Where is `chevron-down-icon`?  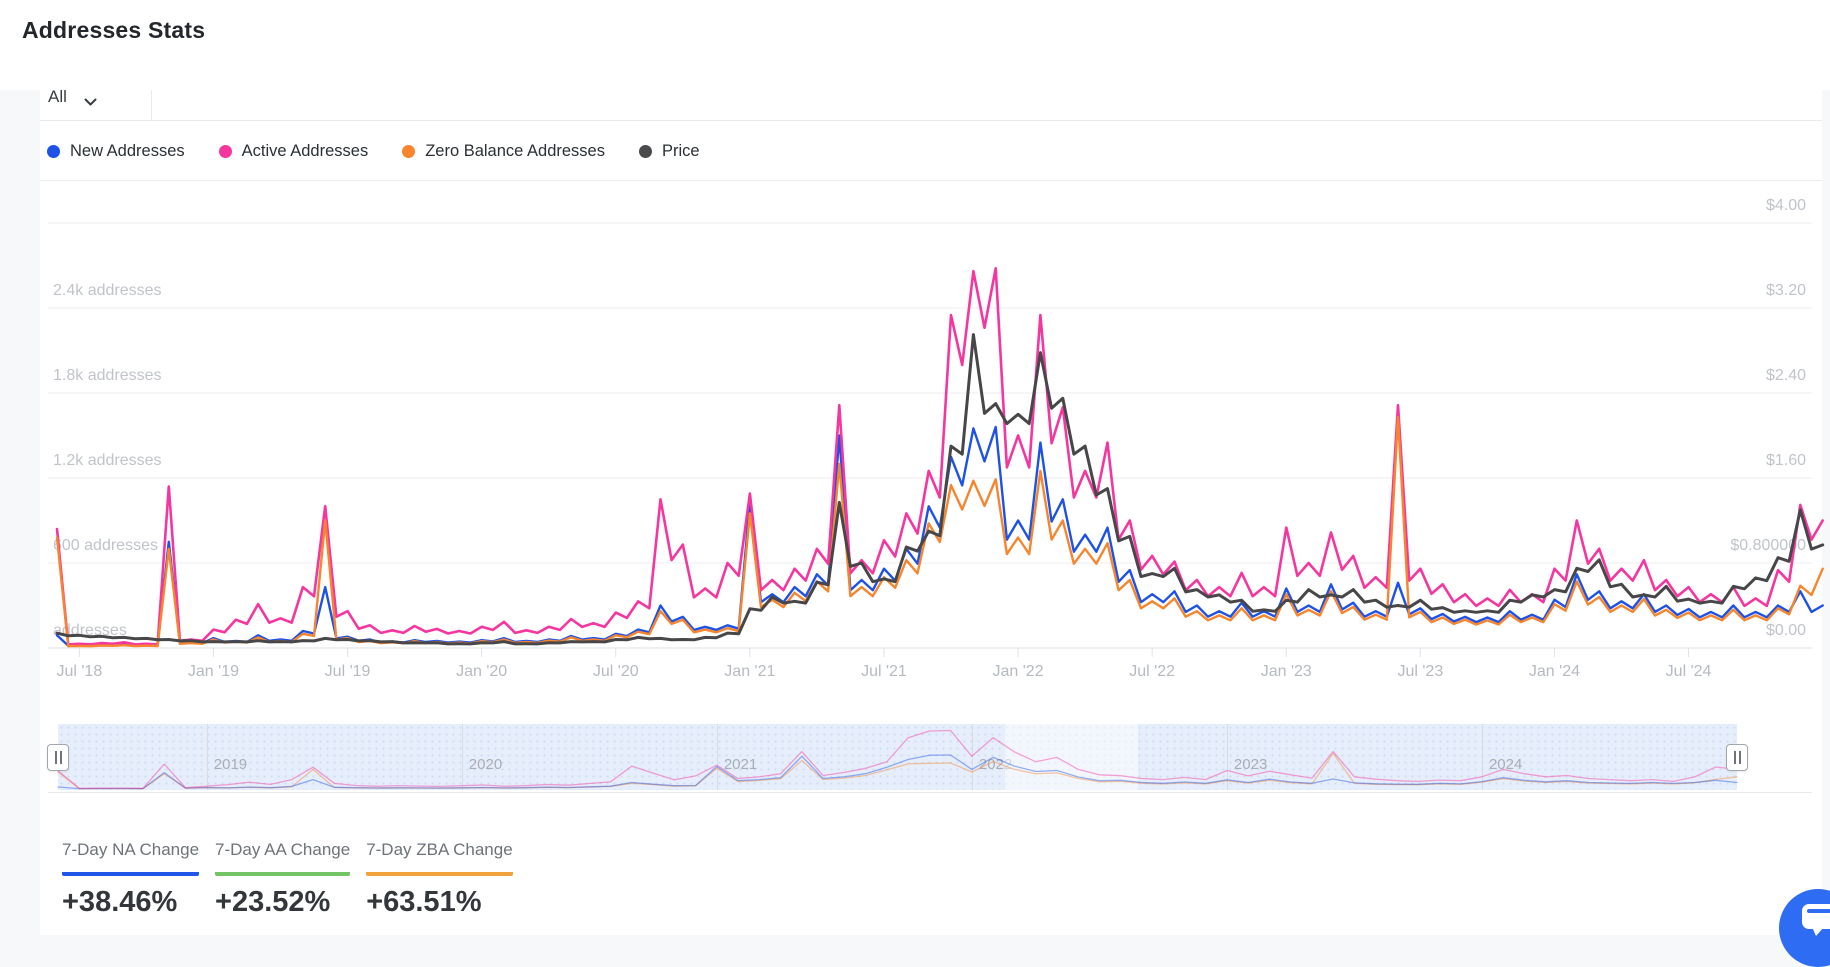 chevron-down-icon is located at coordinates (90, 103).